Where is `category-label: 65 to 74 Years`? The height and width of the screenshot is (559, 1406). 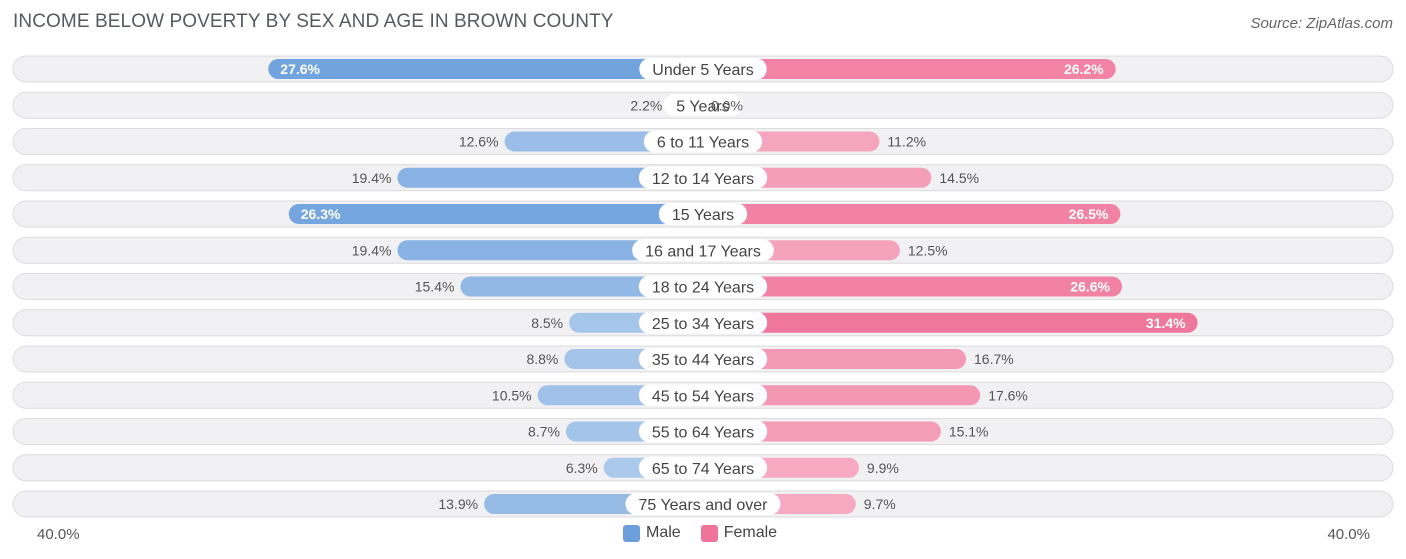
category-label: 65 to 74 Years is located at coordinates (703, 469).